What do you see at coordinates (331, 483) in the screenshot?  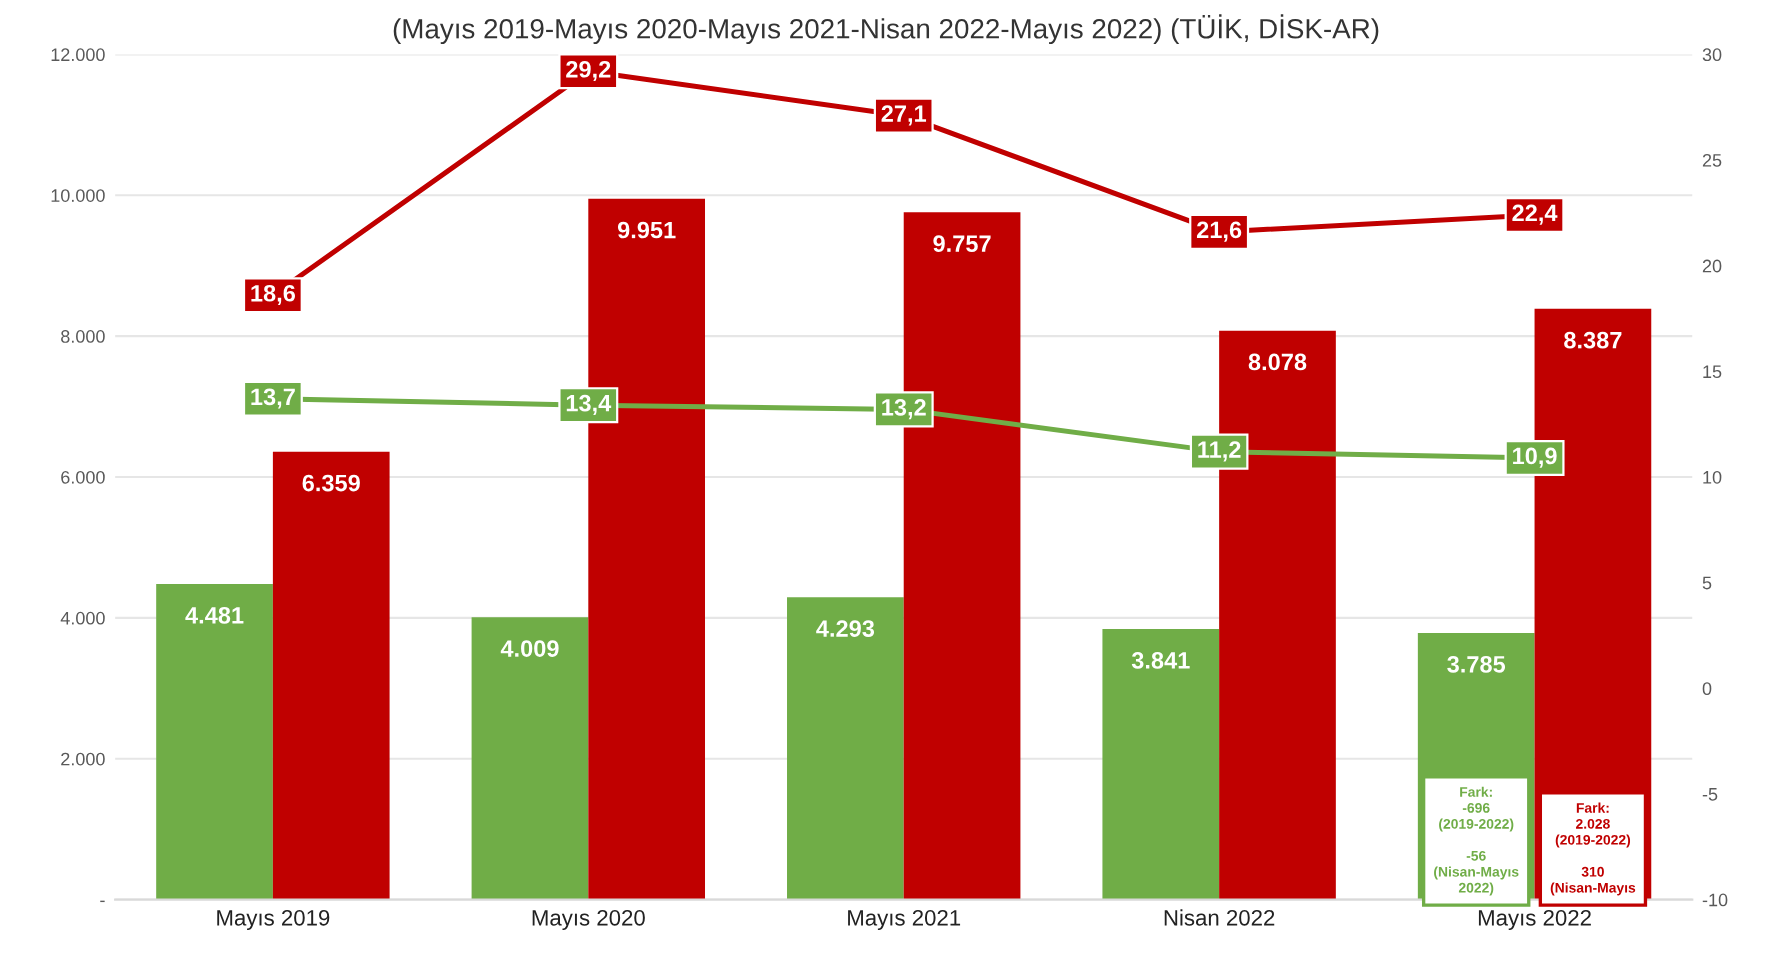 I see `data-label: 6.359` at bounding box center [331, 483].